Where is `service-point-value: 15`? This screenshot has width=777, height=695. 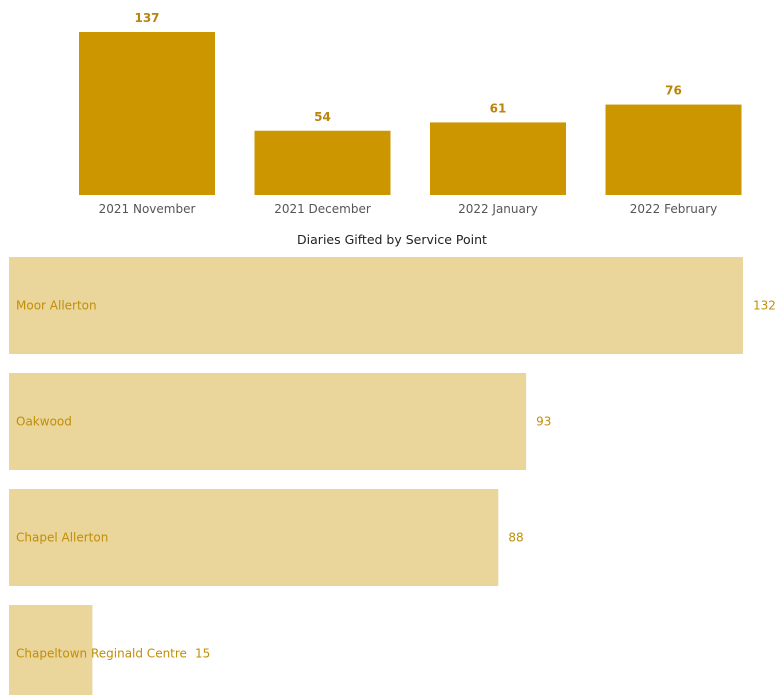
service-point-value: 15 is located at coordinates (202, 654).